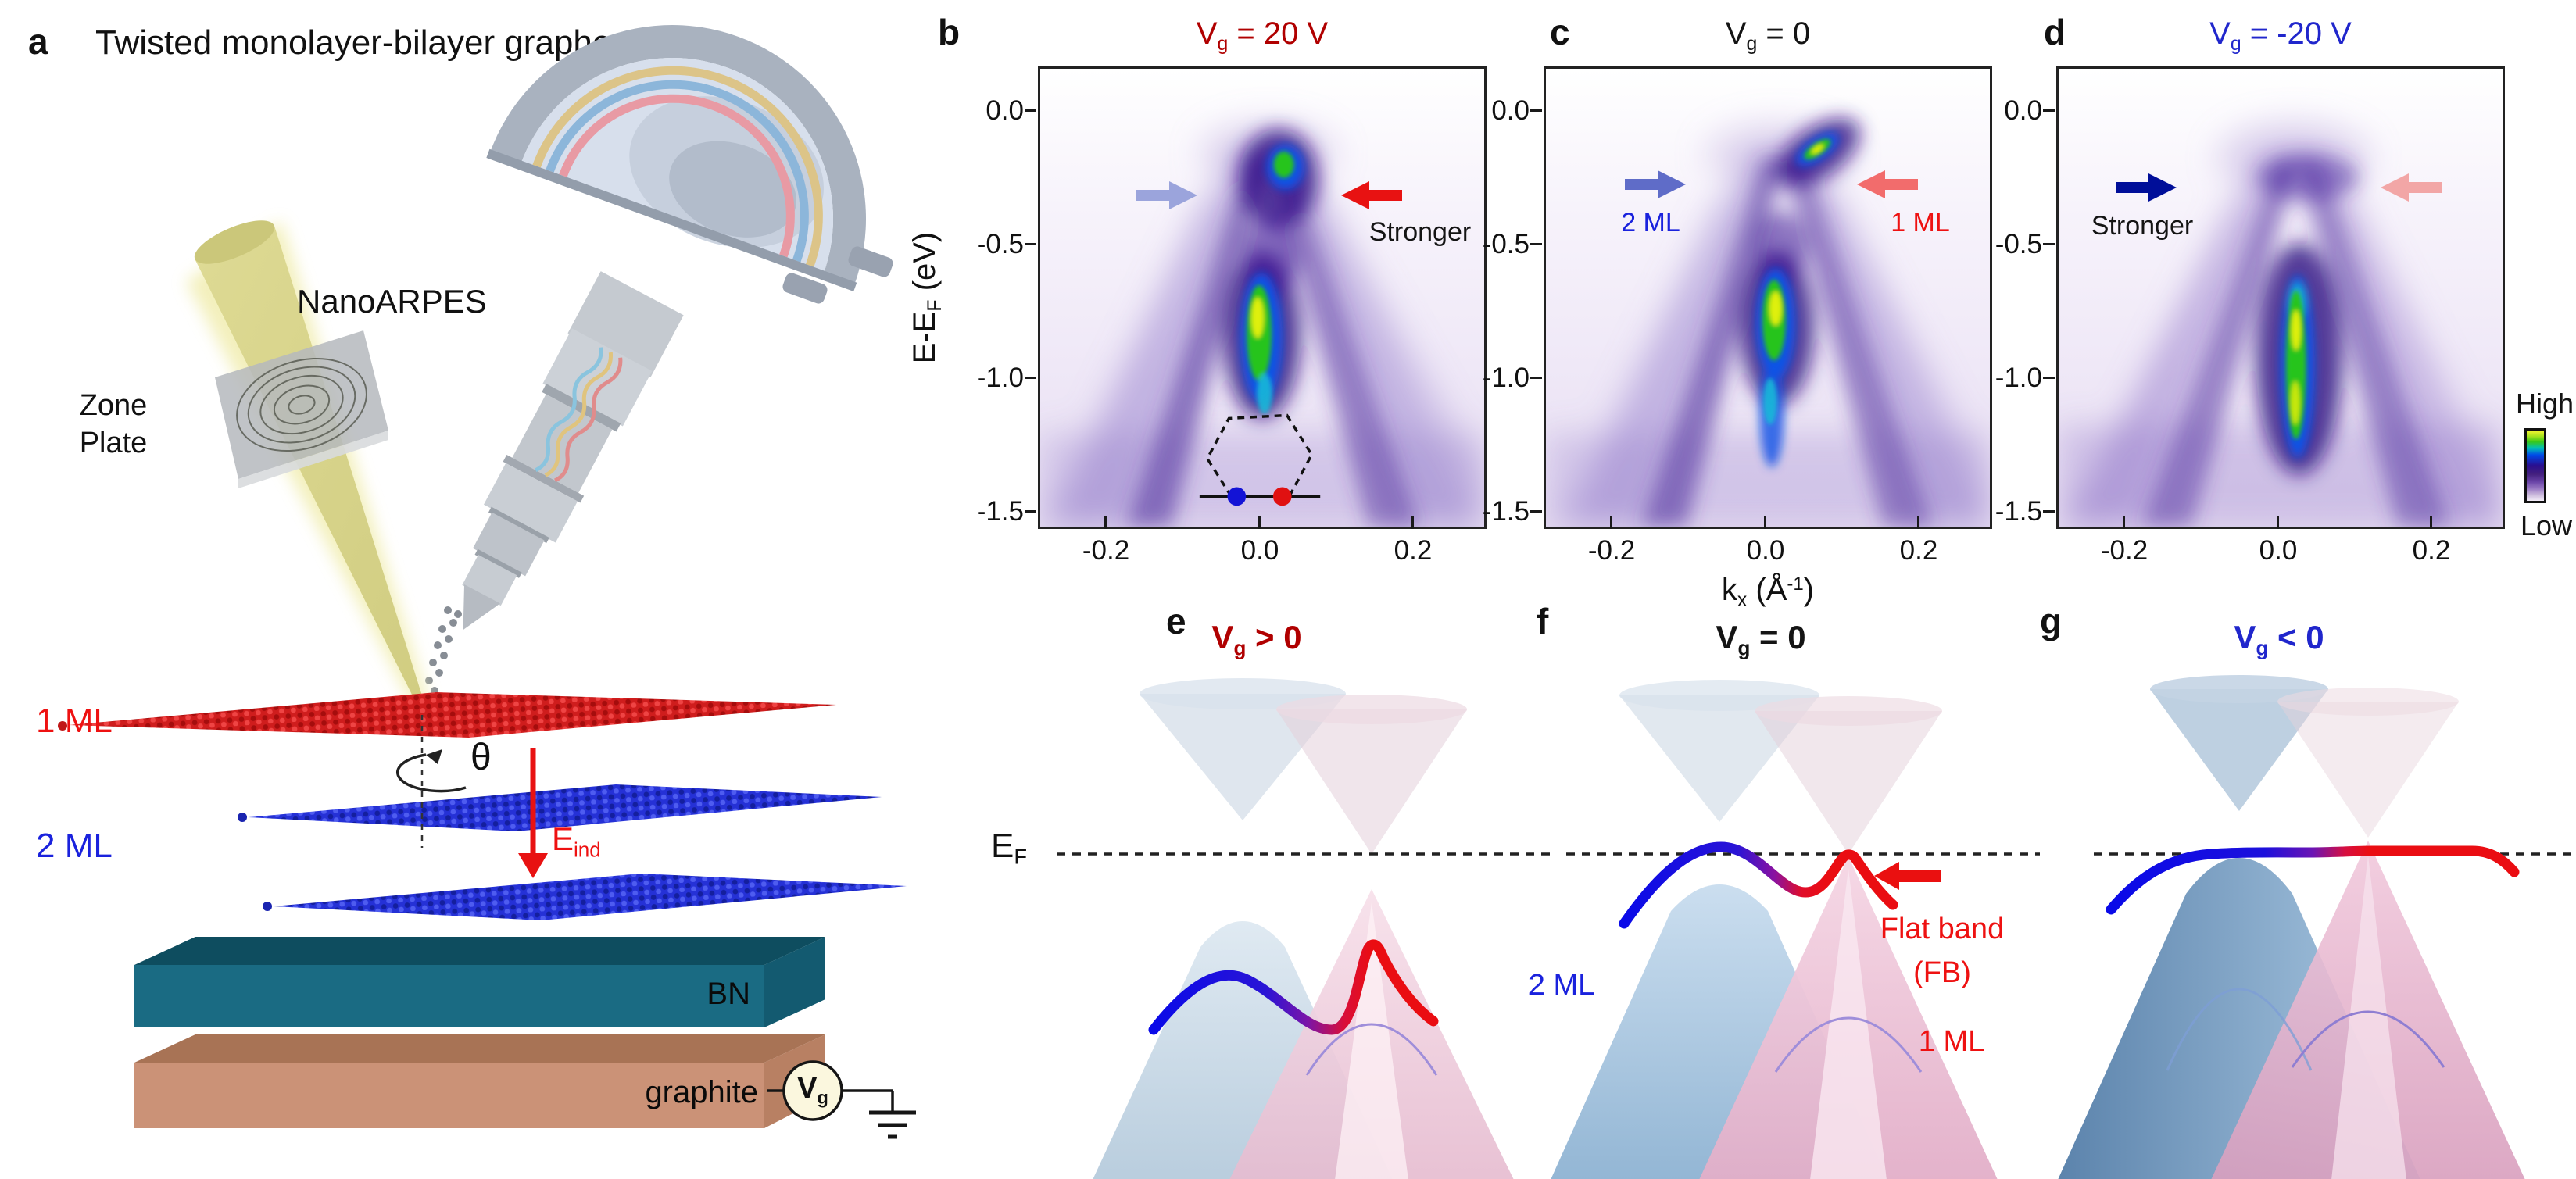  What do you see at coordinates (1237, 496) in the screenshot?
I see `k-point-2ml-dot` at bounding box center [1237, 496].